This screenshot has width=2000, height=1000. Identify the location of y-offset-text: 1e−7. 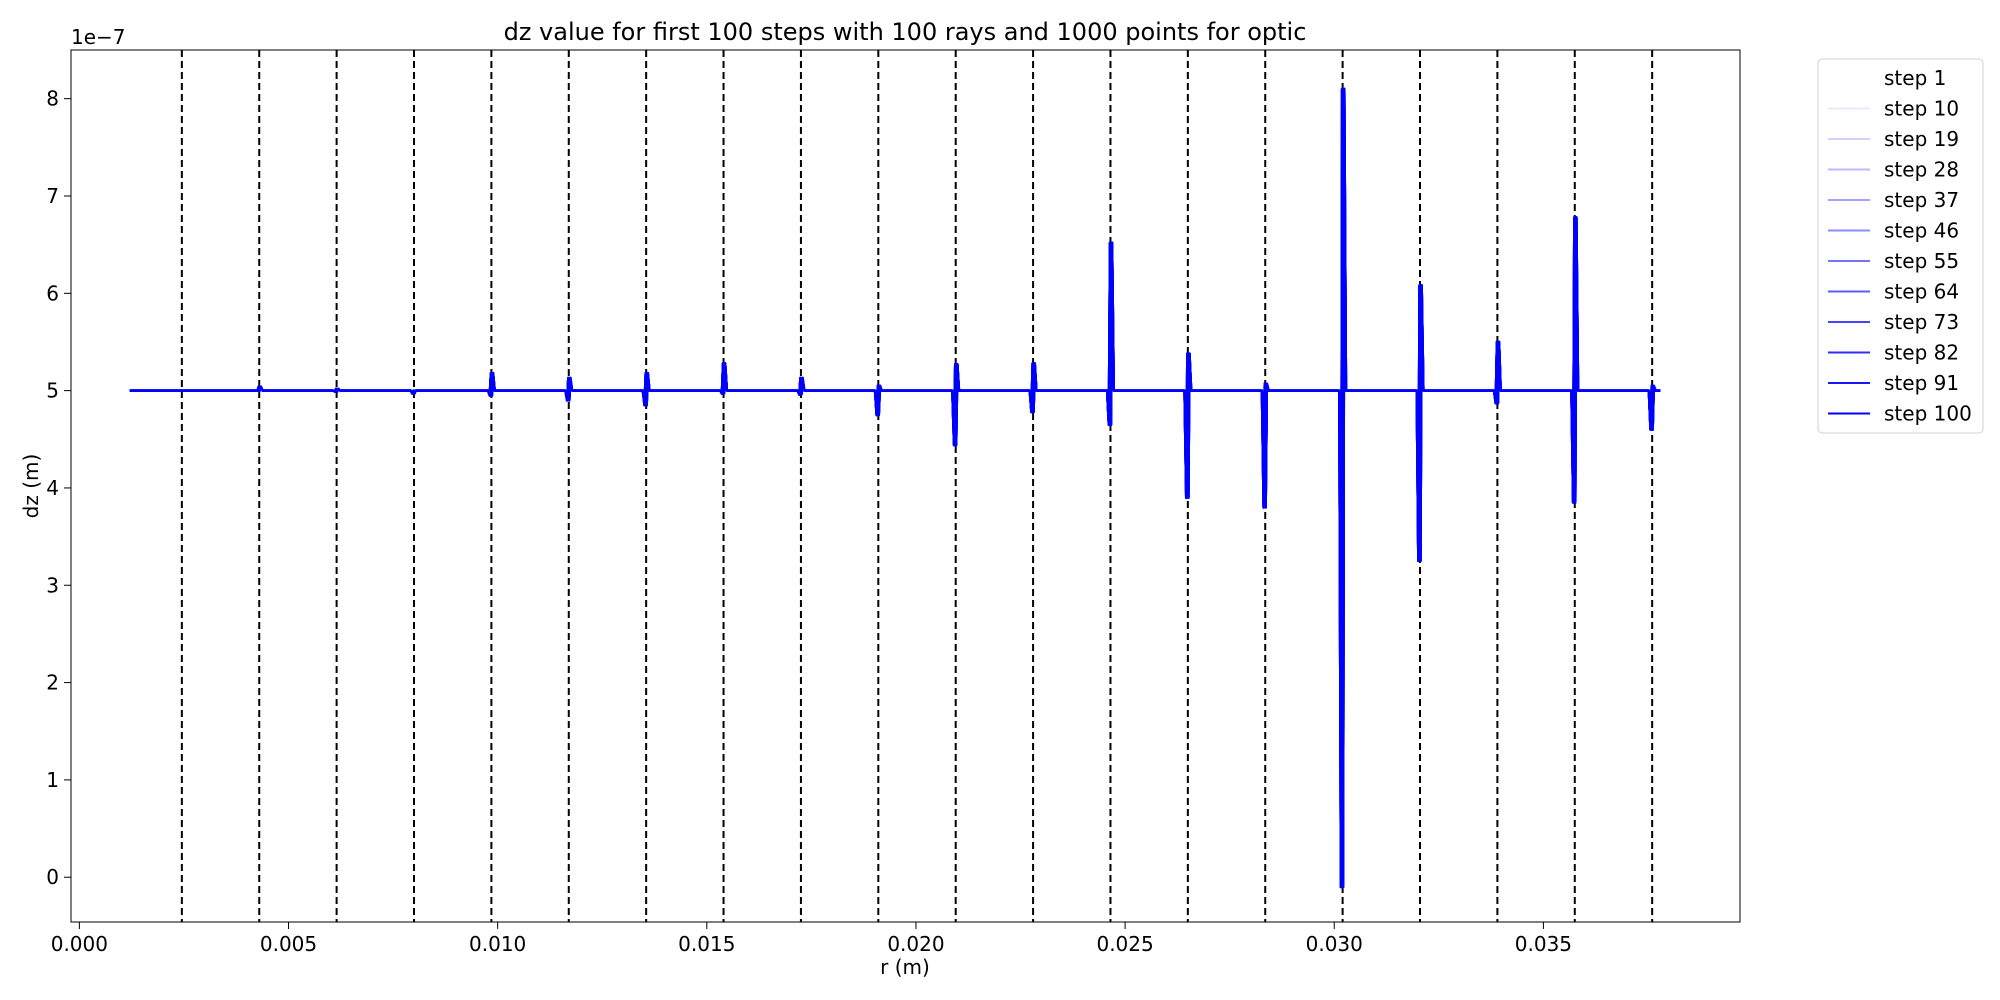
(98, 37).